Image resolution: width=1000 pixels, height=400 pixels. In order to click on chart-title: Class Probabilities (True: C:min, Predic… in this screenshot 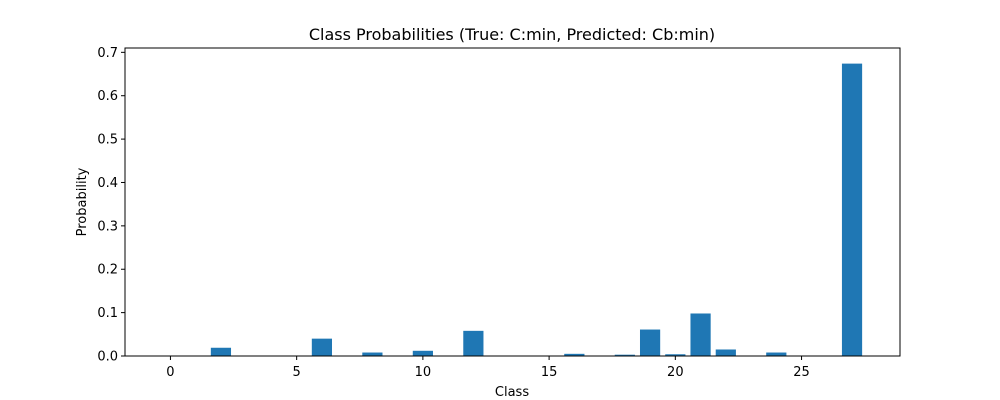, I will do `click(512, 34)`.